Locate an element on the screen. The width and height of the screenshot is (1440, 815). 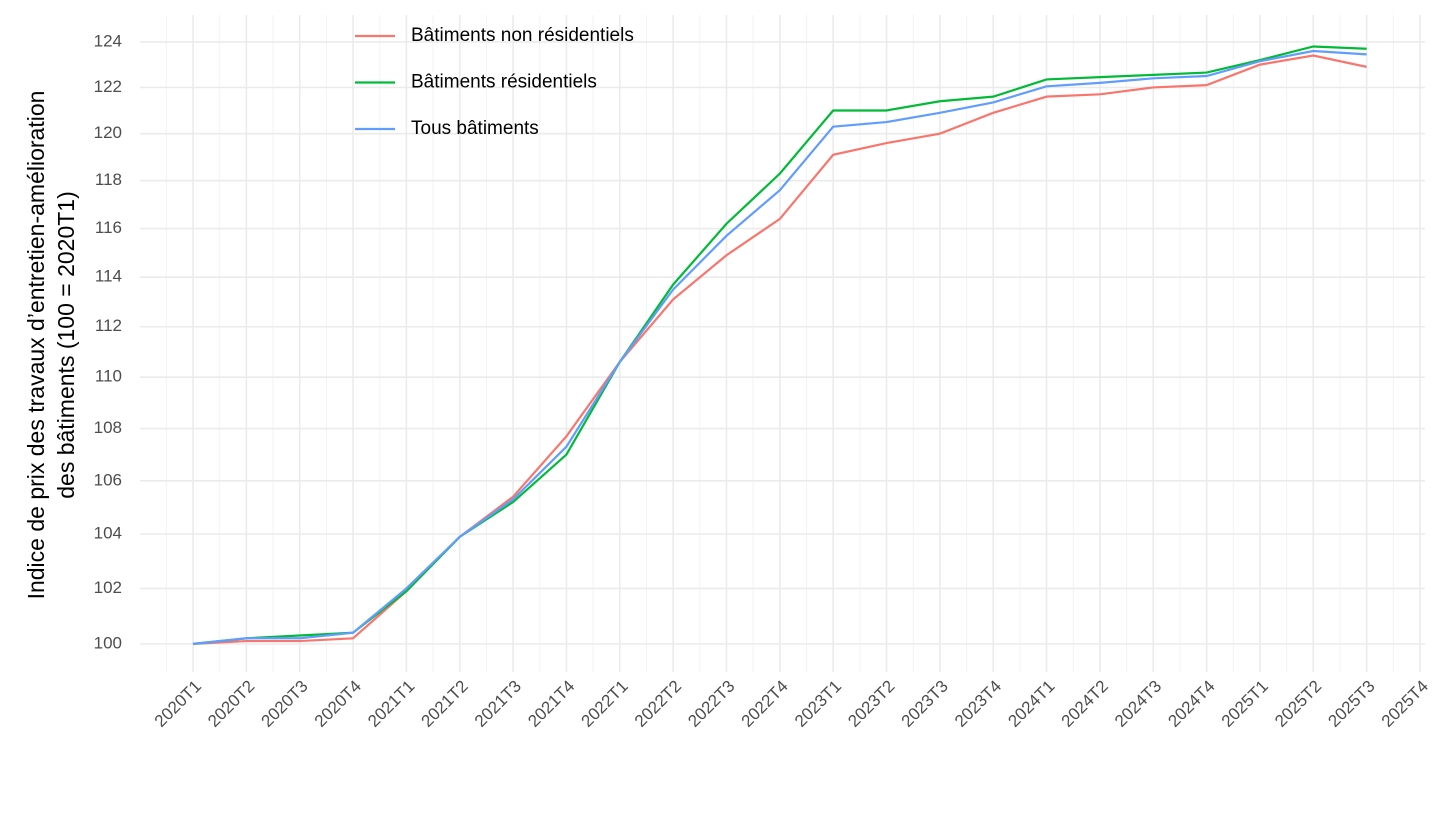
legend-label: Tous bâtiments is located at coordinates (475, 128).